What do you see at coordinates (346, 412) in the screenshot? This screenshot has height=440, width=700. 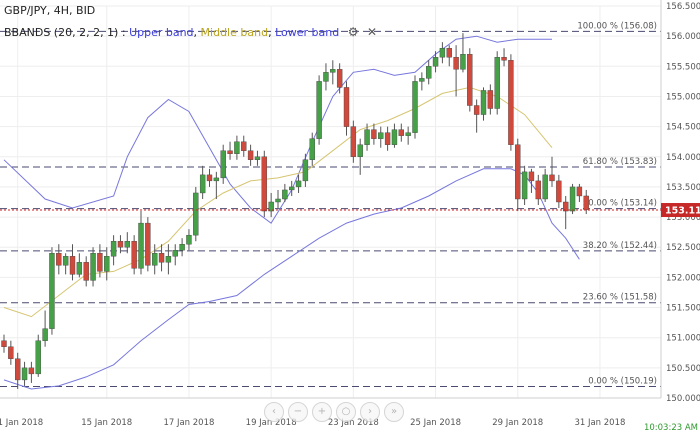 I see `reset-zoom-button: ○` at bounding box center [346, 412].